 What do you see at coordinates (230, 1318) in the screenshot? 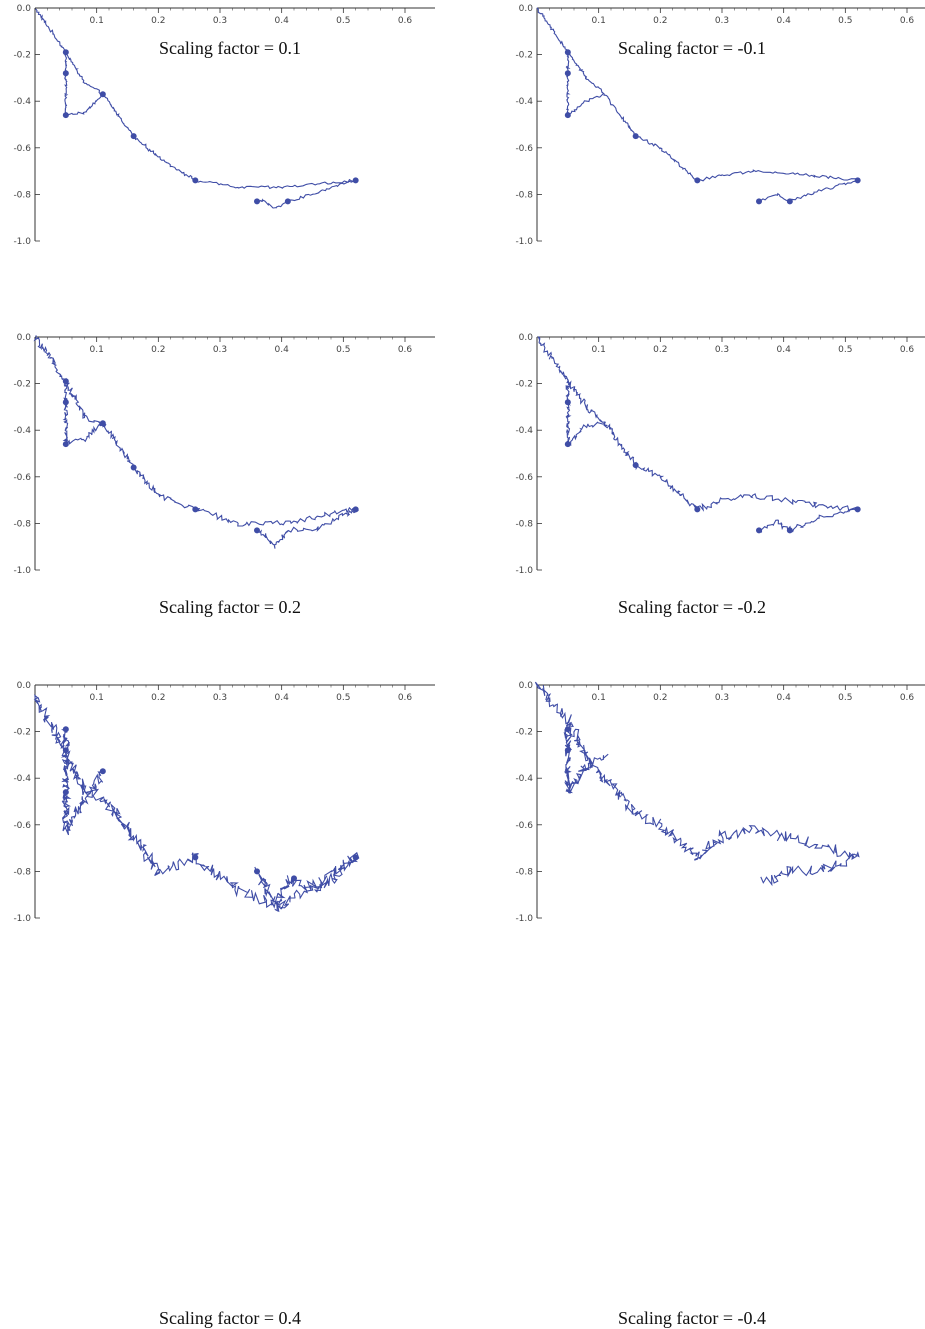
I see `chart-caption: Scaling factor = 0.4` at bounding box center [230, 1318].